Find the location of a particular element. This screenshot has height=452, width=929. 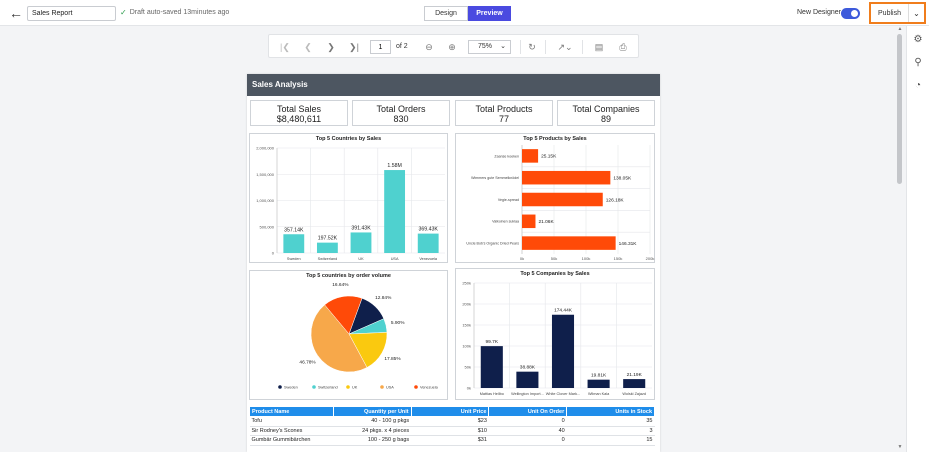

kpi-value: 830 is located at coordinates (401, 119).